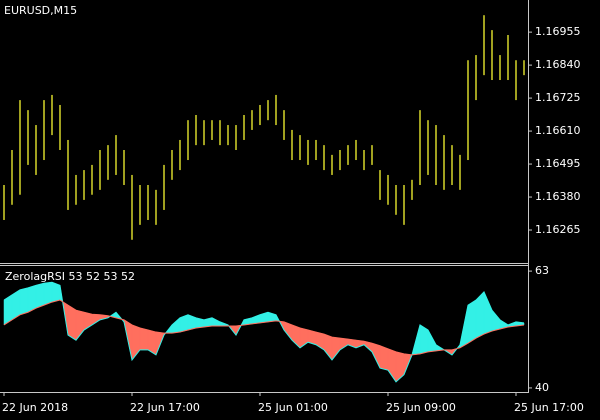 The height and width of the screenshot is (420, 600). Describe the element at coordinates (293, 407) in the screenshot. I see `x-tick-label: 25 Jun 01:00` at that location.